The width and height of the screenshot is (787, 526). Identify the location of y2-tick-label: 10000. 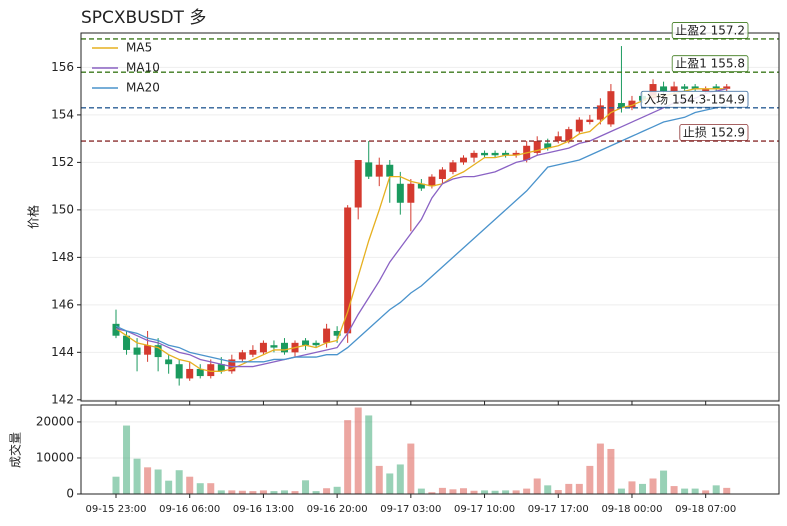
(55, 457).